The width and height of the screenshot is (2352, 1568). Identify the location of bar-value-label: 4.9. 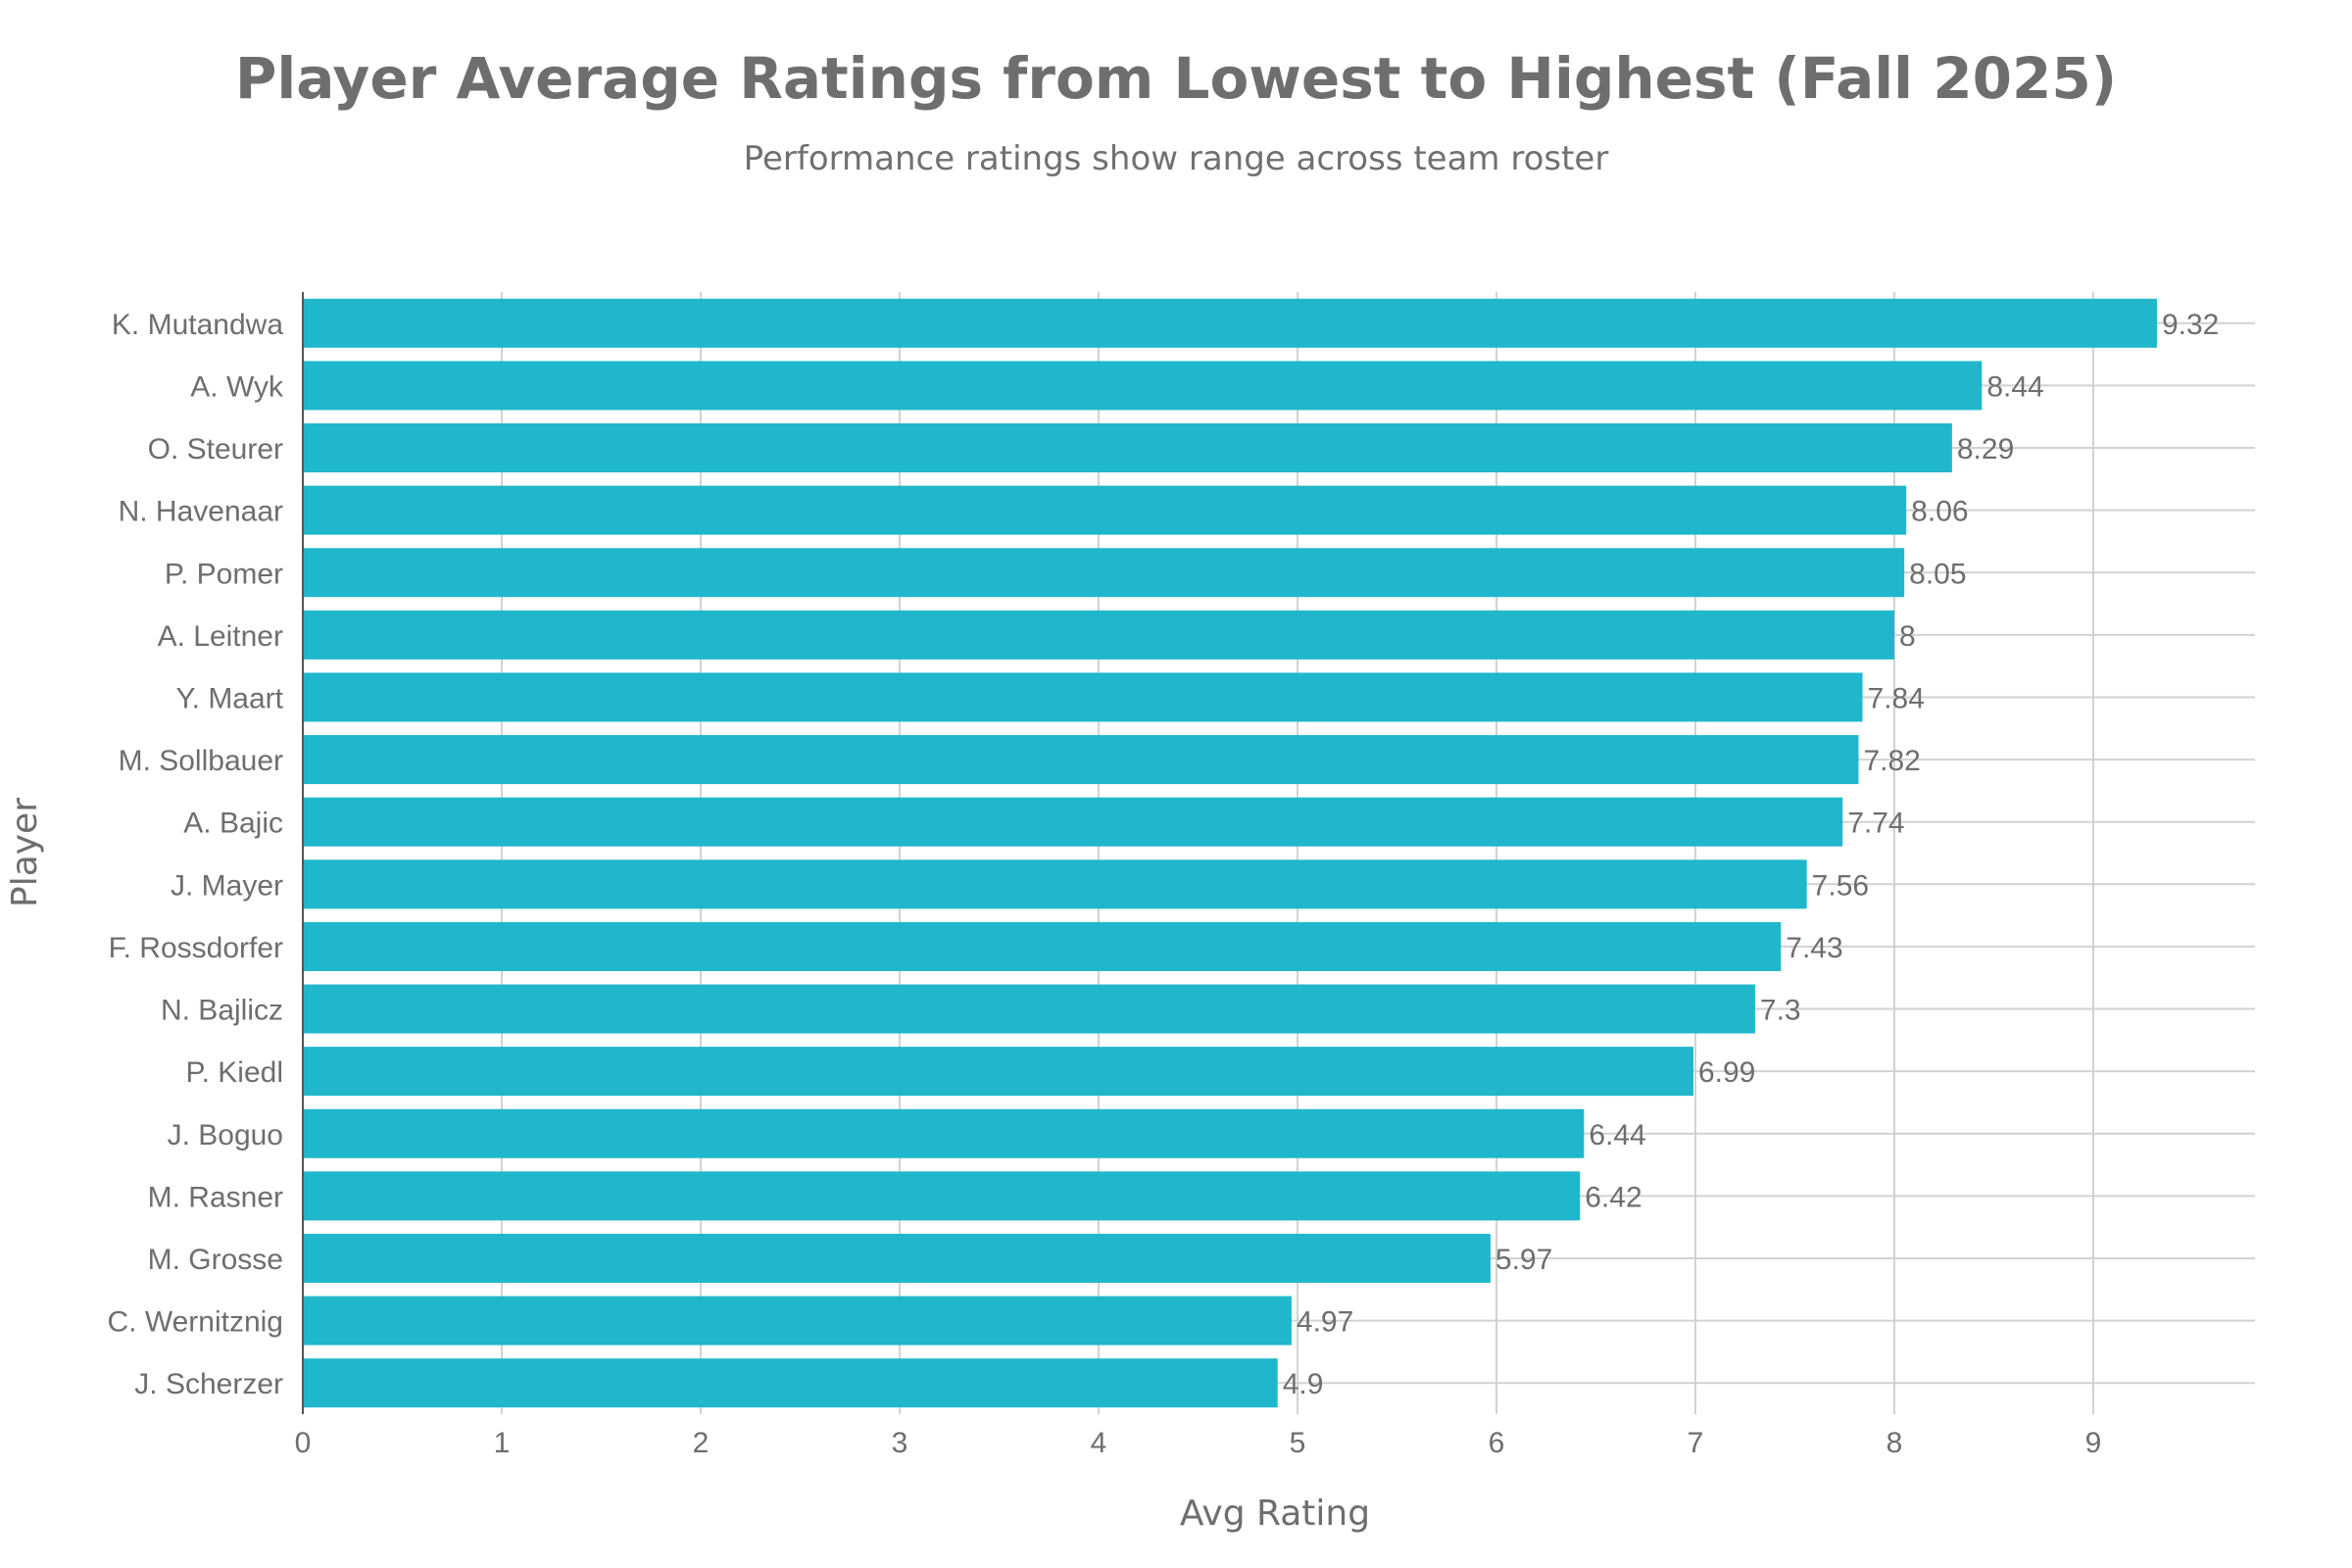
(1303, 1384).